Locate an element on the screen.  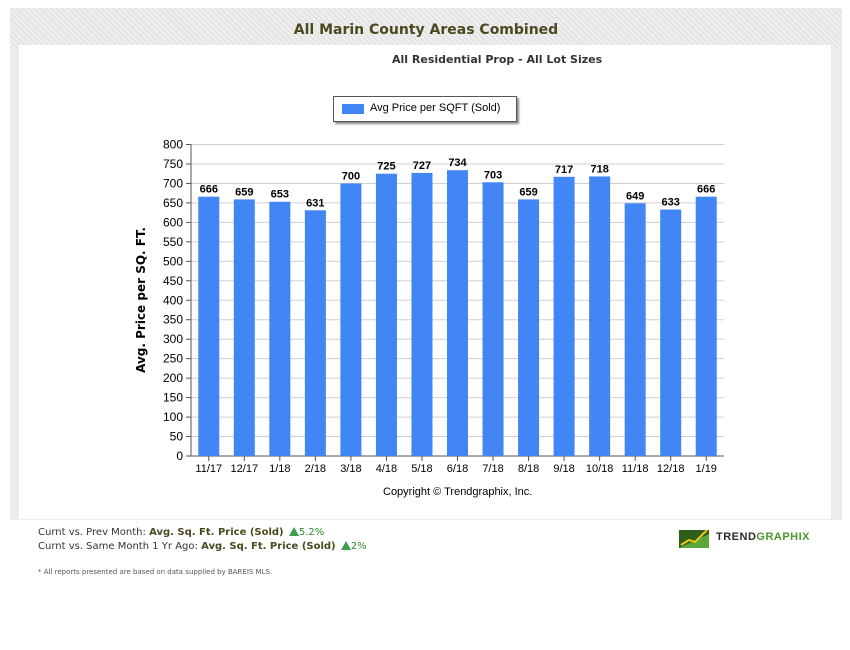
y-tick-label: 200 is located at coordinates (173, 378).